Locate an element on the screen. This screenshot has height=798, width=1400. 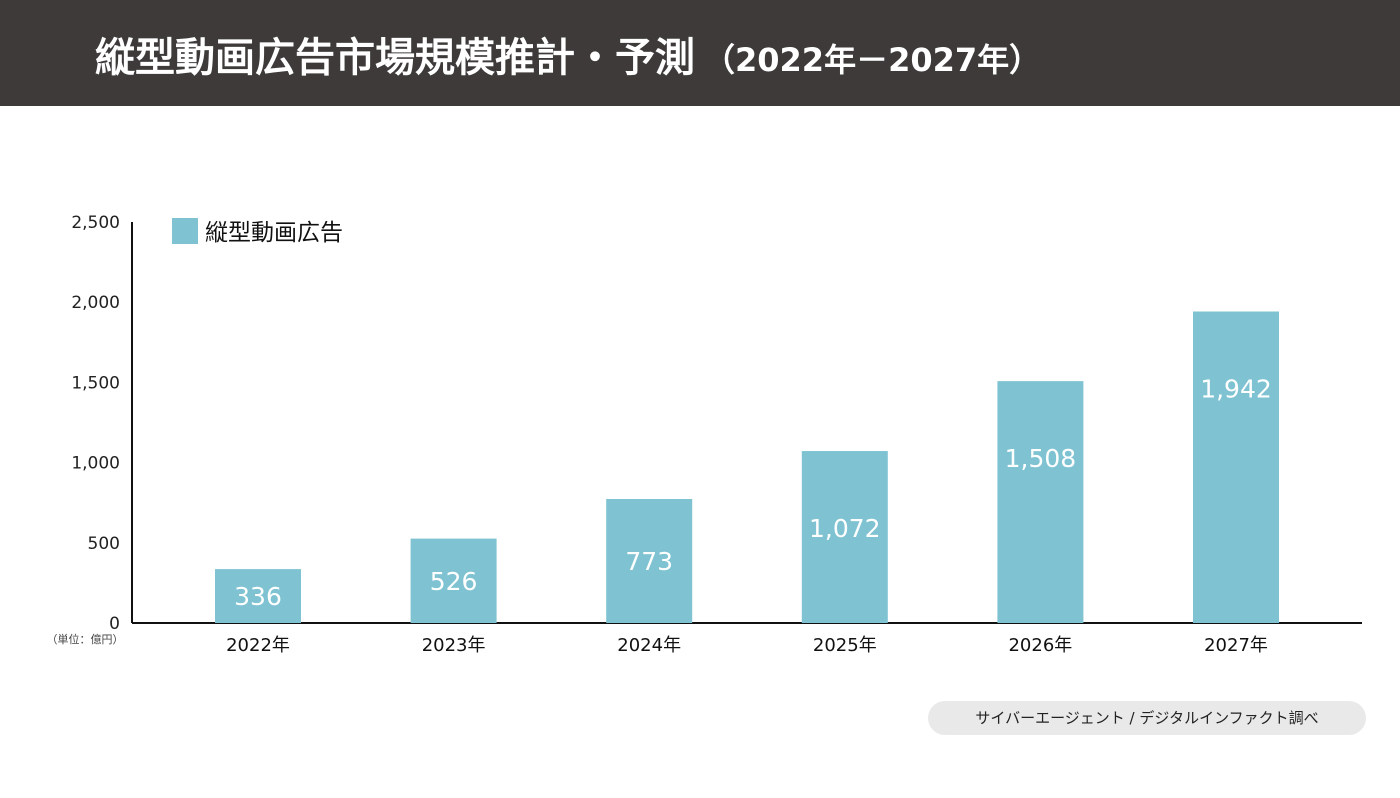
bar-value-label: 526 is located at coordinates (454, 581).